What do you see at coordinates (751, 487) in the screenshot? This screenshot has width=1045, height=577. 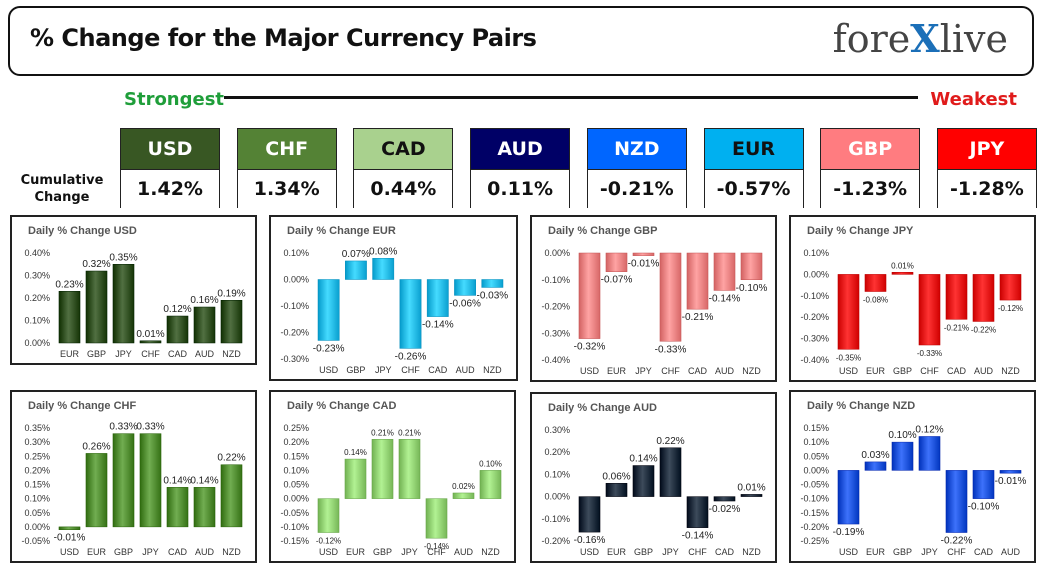 I see `data-label: 0.01%` at bounding box center [751, 487].